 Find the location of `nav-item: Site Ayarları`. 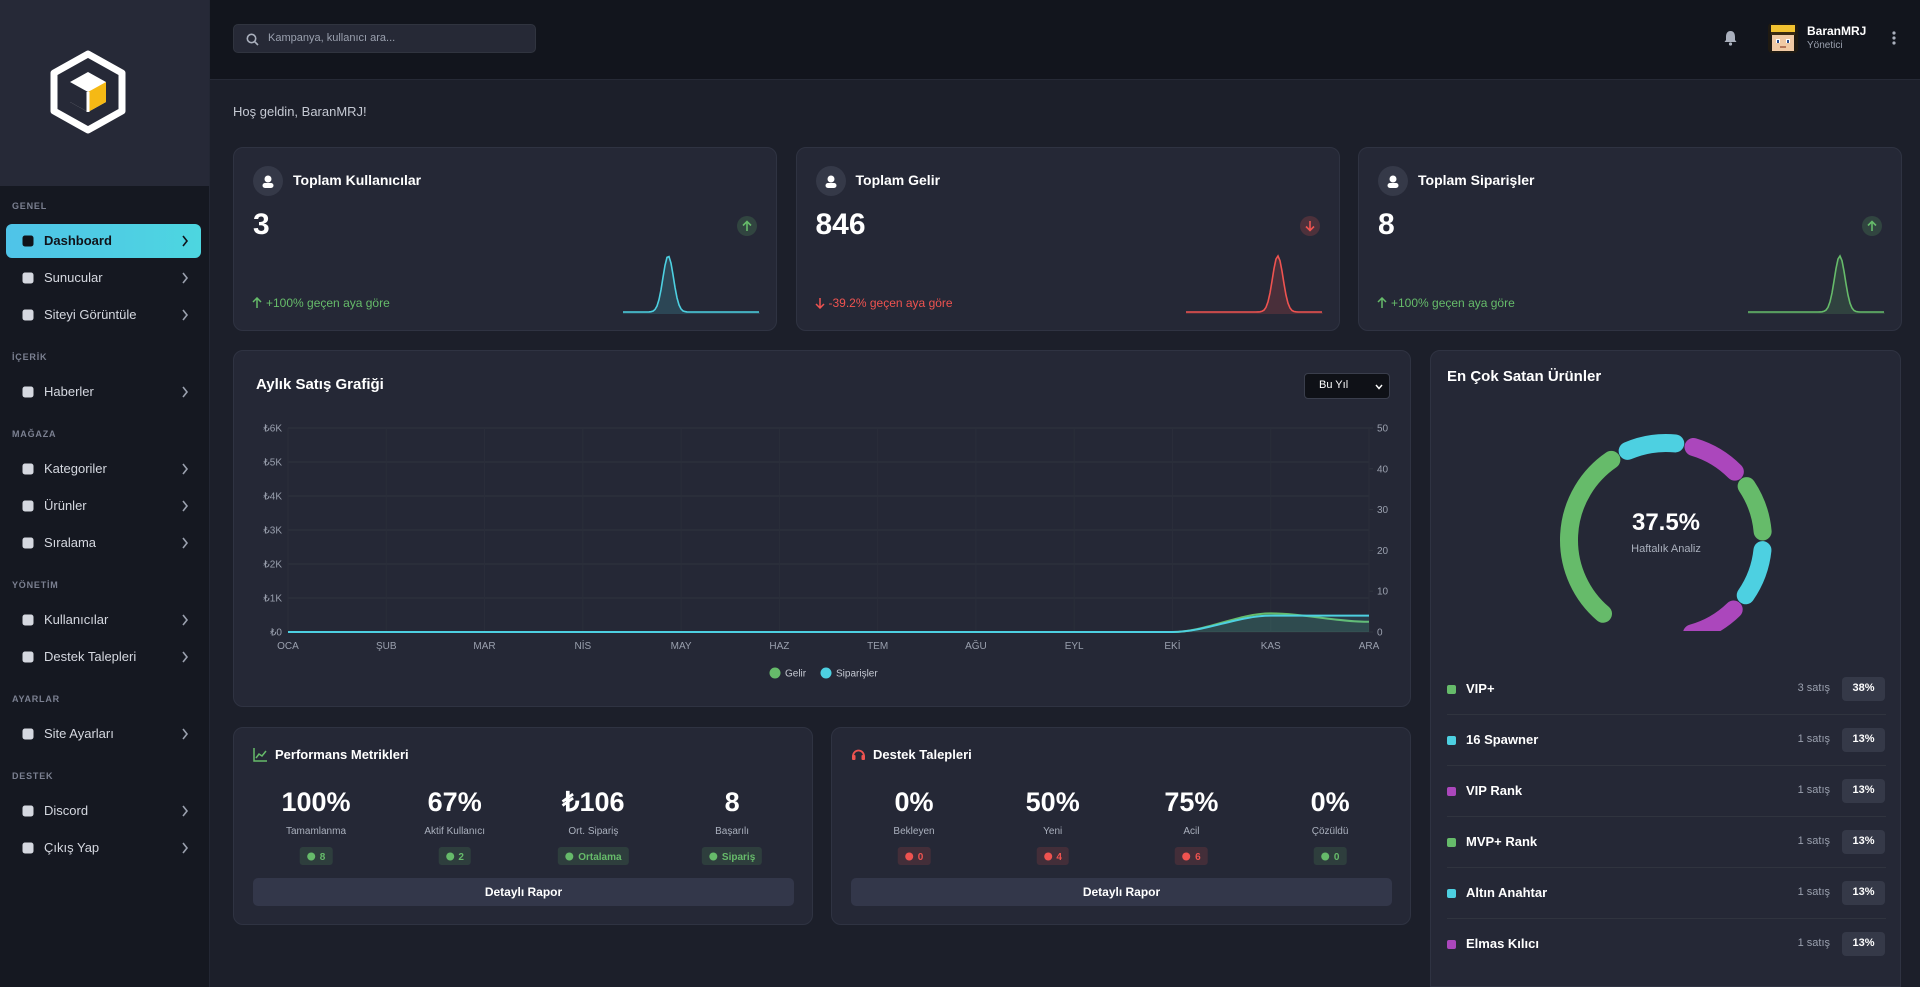

nav-item: Site Ayarları is located at coordinates (103, 734).